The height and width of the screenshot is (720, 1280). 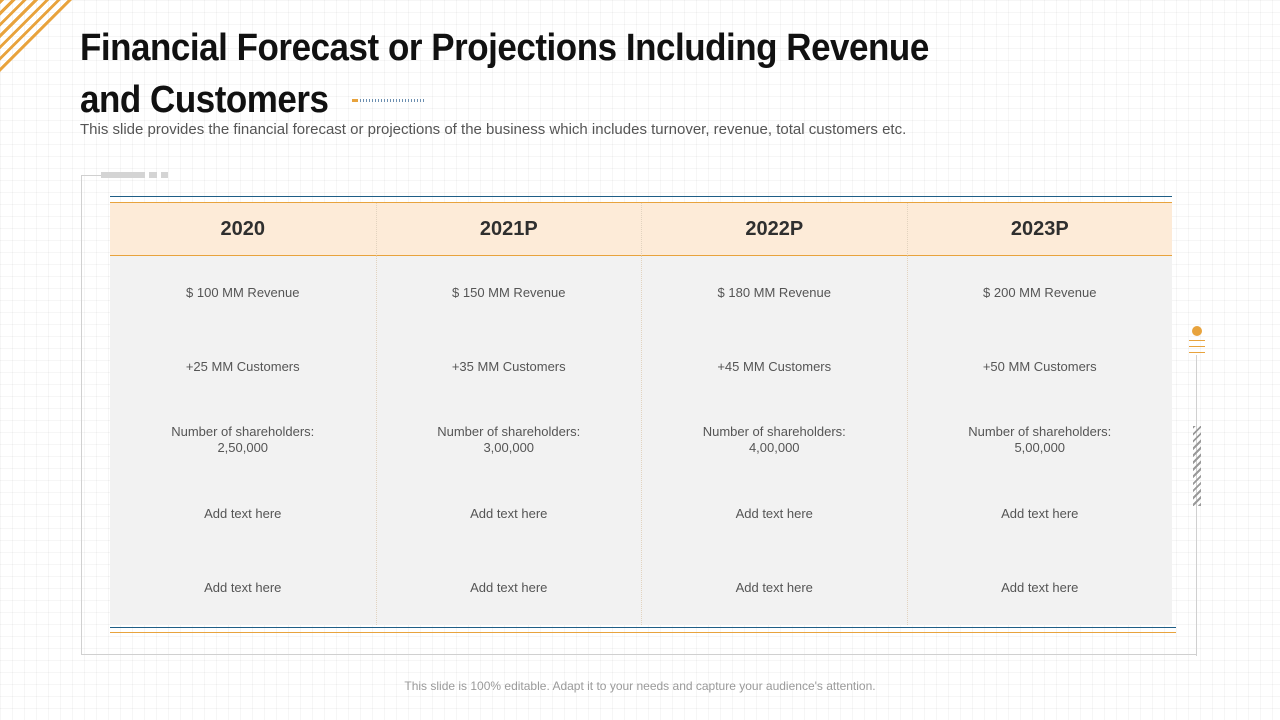 What do you see at coordinates (774, 229) in the screenshot?
I see `column-header: 2022P` at bounding box center [774, 229].